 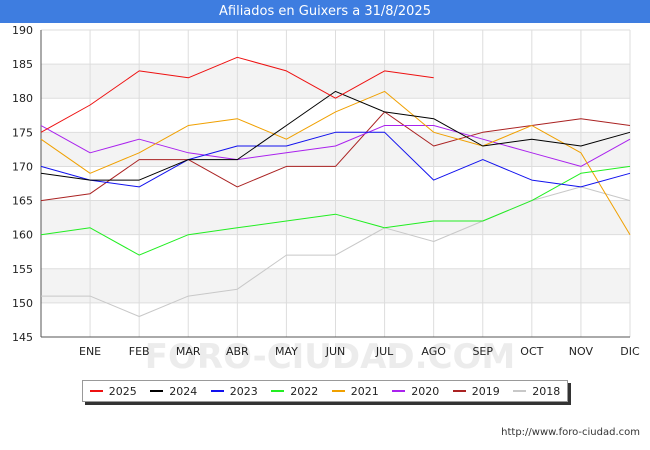 What do you see at coordinates (570, 432) in the screenshot?
I see `source-credit: http://www.foro-ciudad.com` at bounding box center [570, 432].